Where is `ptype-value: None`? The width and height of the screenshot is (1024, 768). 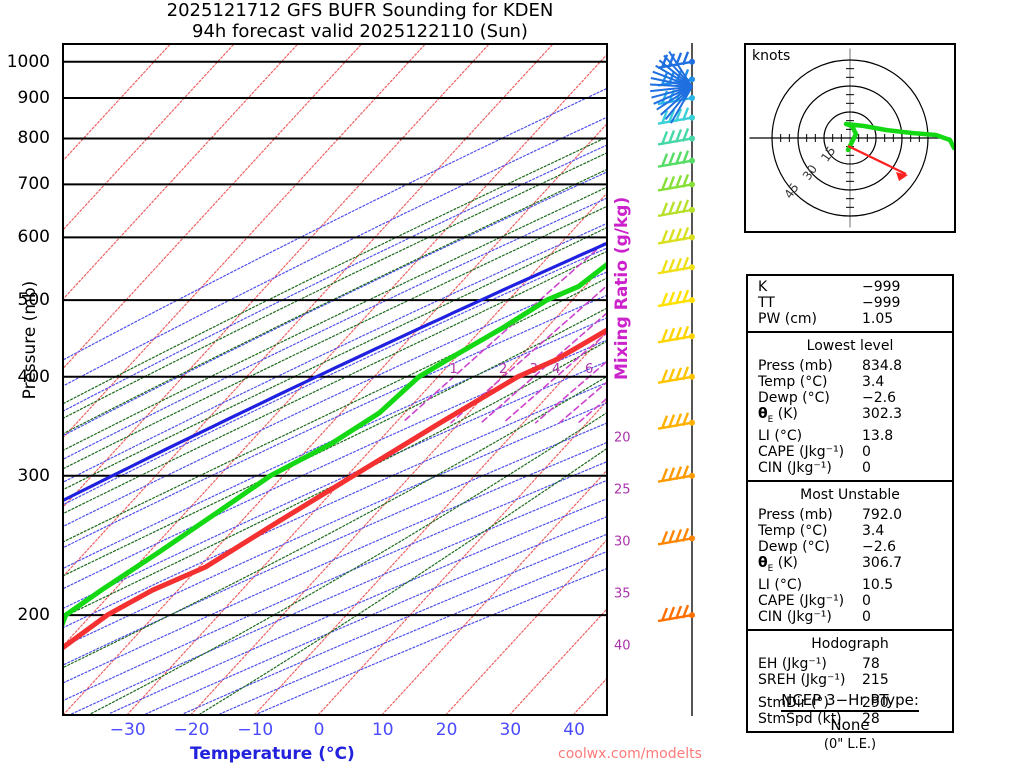
ptype-value: None is located at coordinates (850, 725).